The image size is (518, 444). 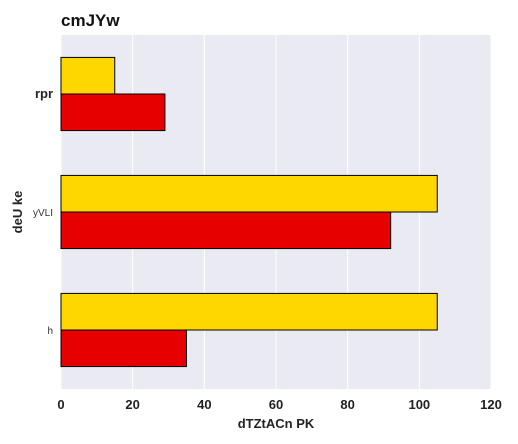 What do you see at coordinates (44, 93) in the screenshot?
I see `y-tick-label: rpr` at bounding box center [44, 93].